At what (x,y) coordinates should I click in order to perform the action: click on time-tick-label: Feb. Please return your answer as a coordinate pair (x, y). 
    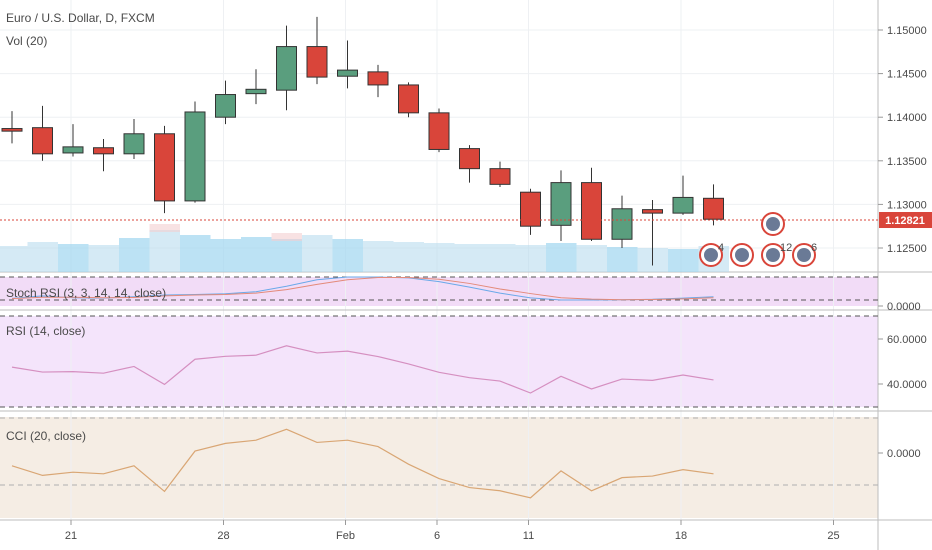
    Looking at the image, I should click on (345, 536).